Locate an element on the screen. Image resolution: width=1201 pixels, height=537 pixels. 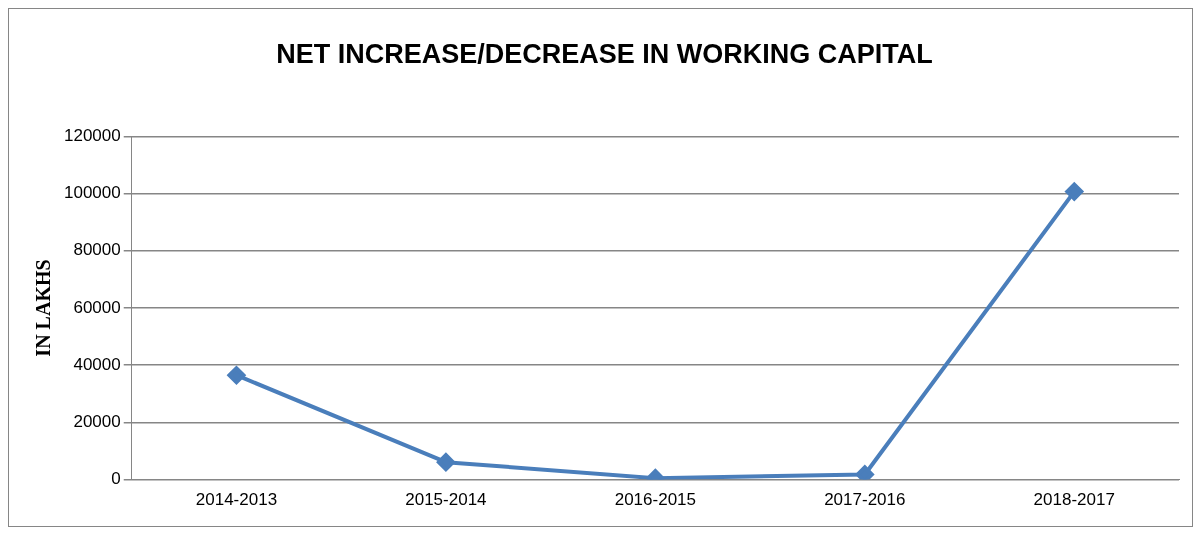
y-tick-label: 120000 is located at coordinates (92, 136).